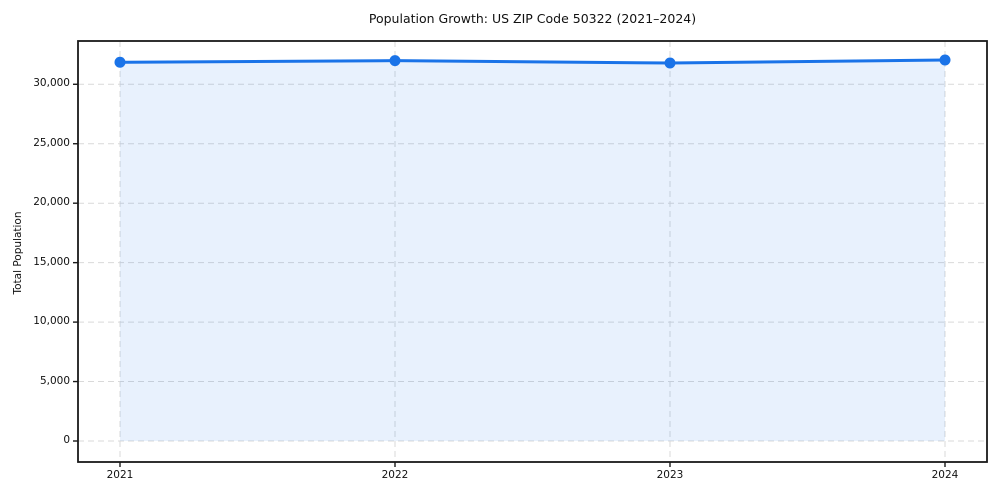 This screenshot has height=500, width=1000. What do you see at coordinates (532, 61) in the screenshot?
I see `data-line` at bounding box center [532, 61].